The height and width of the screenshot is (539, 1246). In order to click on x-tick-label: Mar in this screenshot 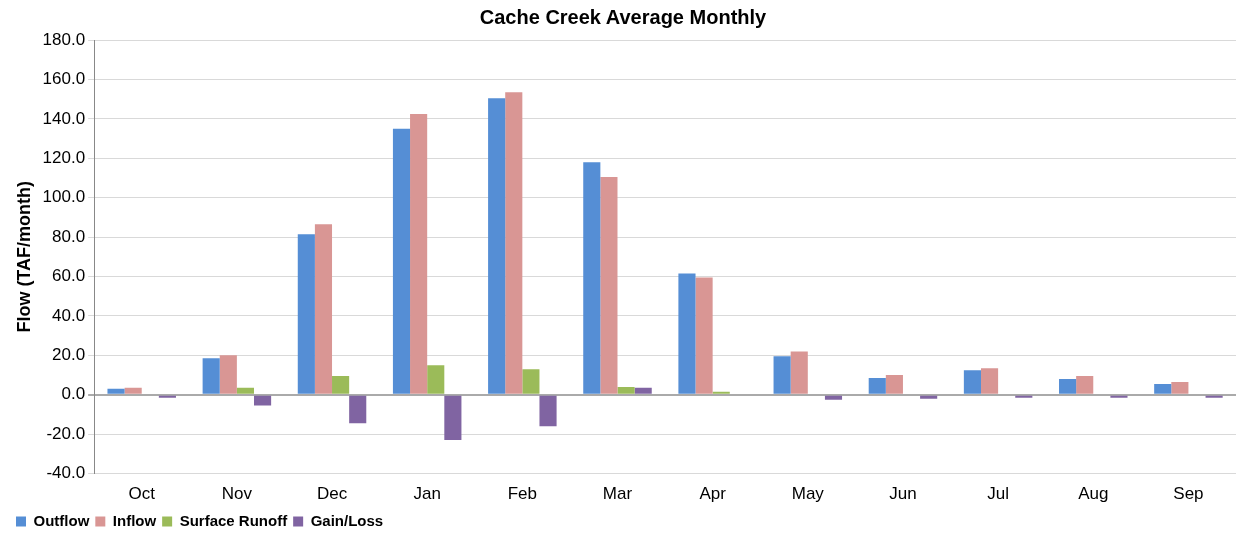, I will do `click(617, 494)`.